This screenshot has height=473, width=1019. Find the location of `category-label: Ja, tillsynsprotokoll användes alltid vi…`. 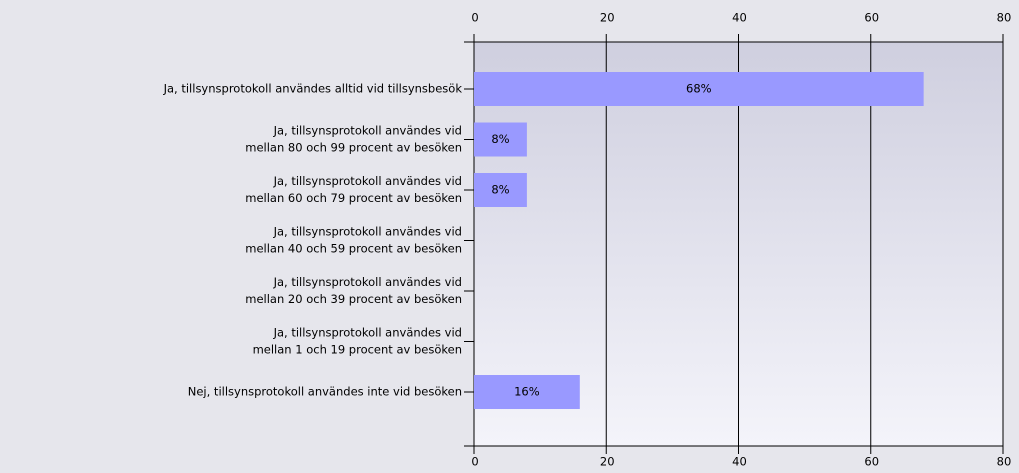

category-label: Ja, tillsynsprotokoll användes alltid vi… is located at coordinates (313, 89).